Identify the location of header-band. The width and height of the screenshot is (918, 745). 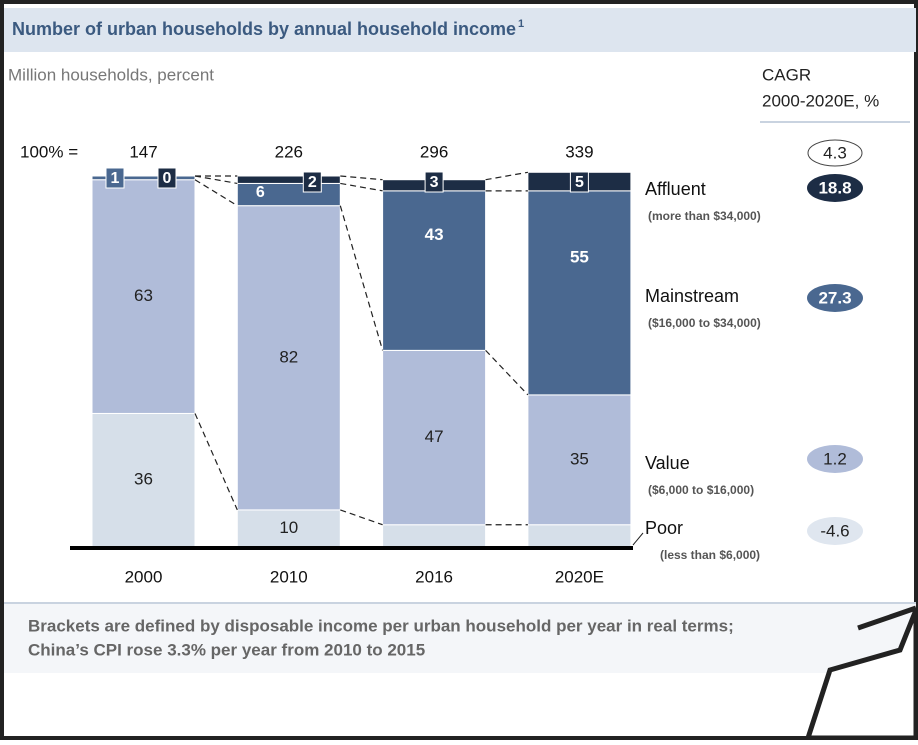
(460, 30).